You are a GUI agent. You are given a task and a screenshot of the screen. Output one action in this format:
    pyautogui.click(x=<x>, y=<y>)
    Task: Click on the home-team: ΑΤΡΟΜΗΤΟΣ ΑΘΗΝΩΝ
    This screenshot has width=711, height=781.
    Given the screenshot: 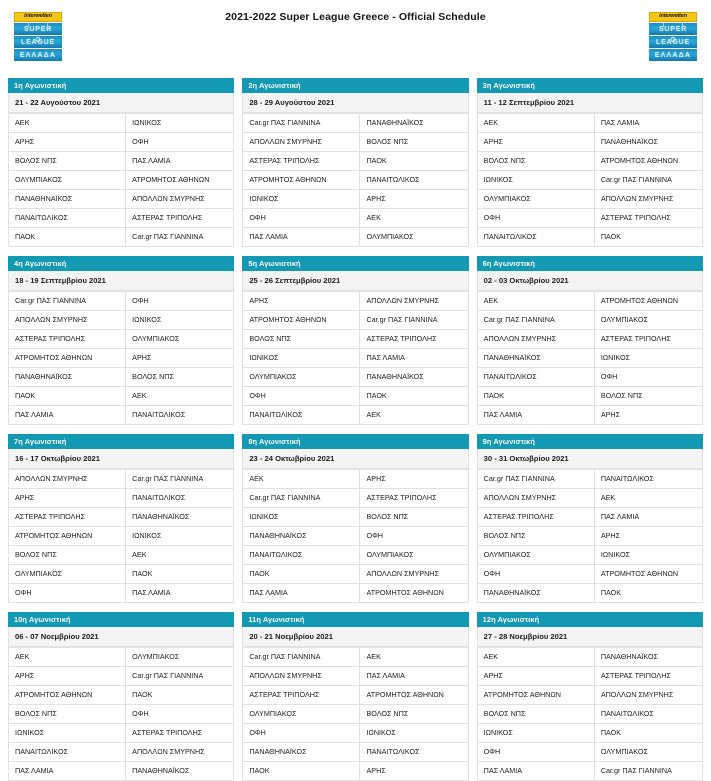 What is the action you would take?
    pyautogui.click(x=67, y=695)
    